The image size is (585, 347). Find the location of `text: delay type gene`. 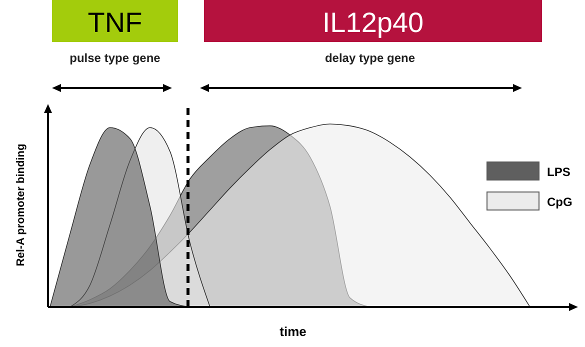

text: delay type gene is located at coordinates (370, 58).